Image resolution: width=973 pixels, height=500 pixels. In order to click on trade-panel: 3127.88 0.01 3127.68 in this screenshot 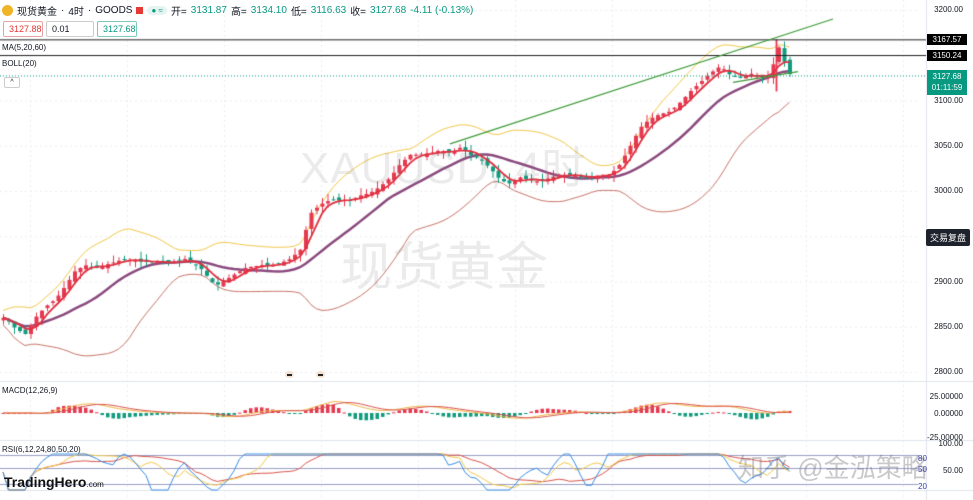, I will do `click(70, 29)`.